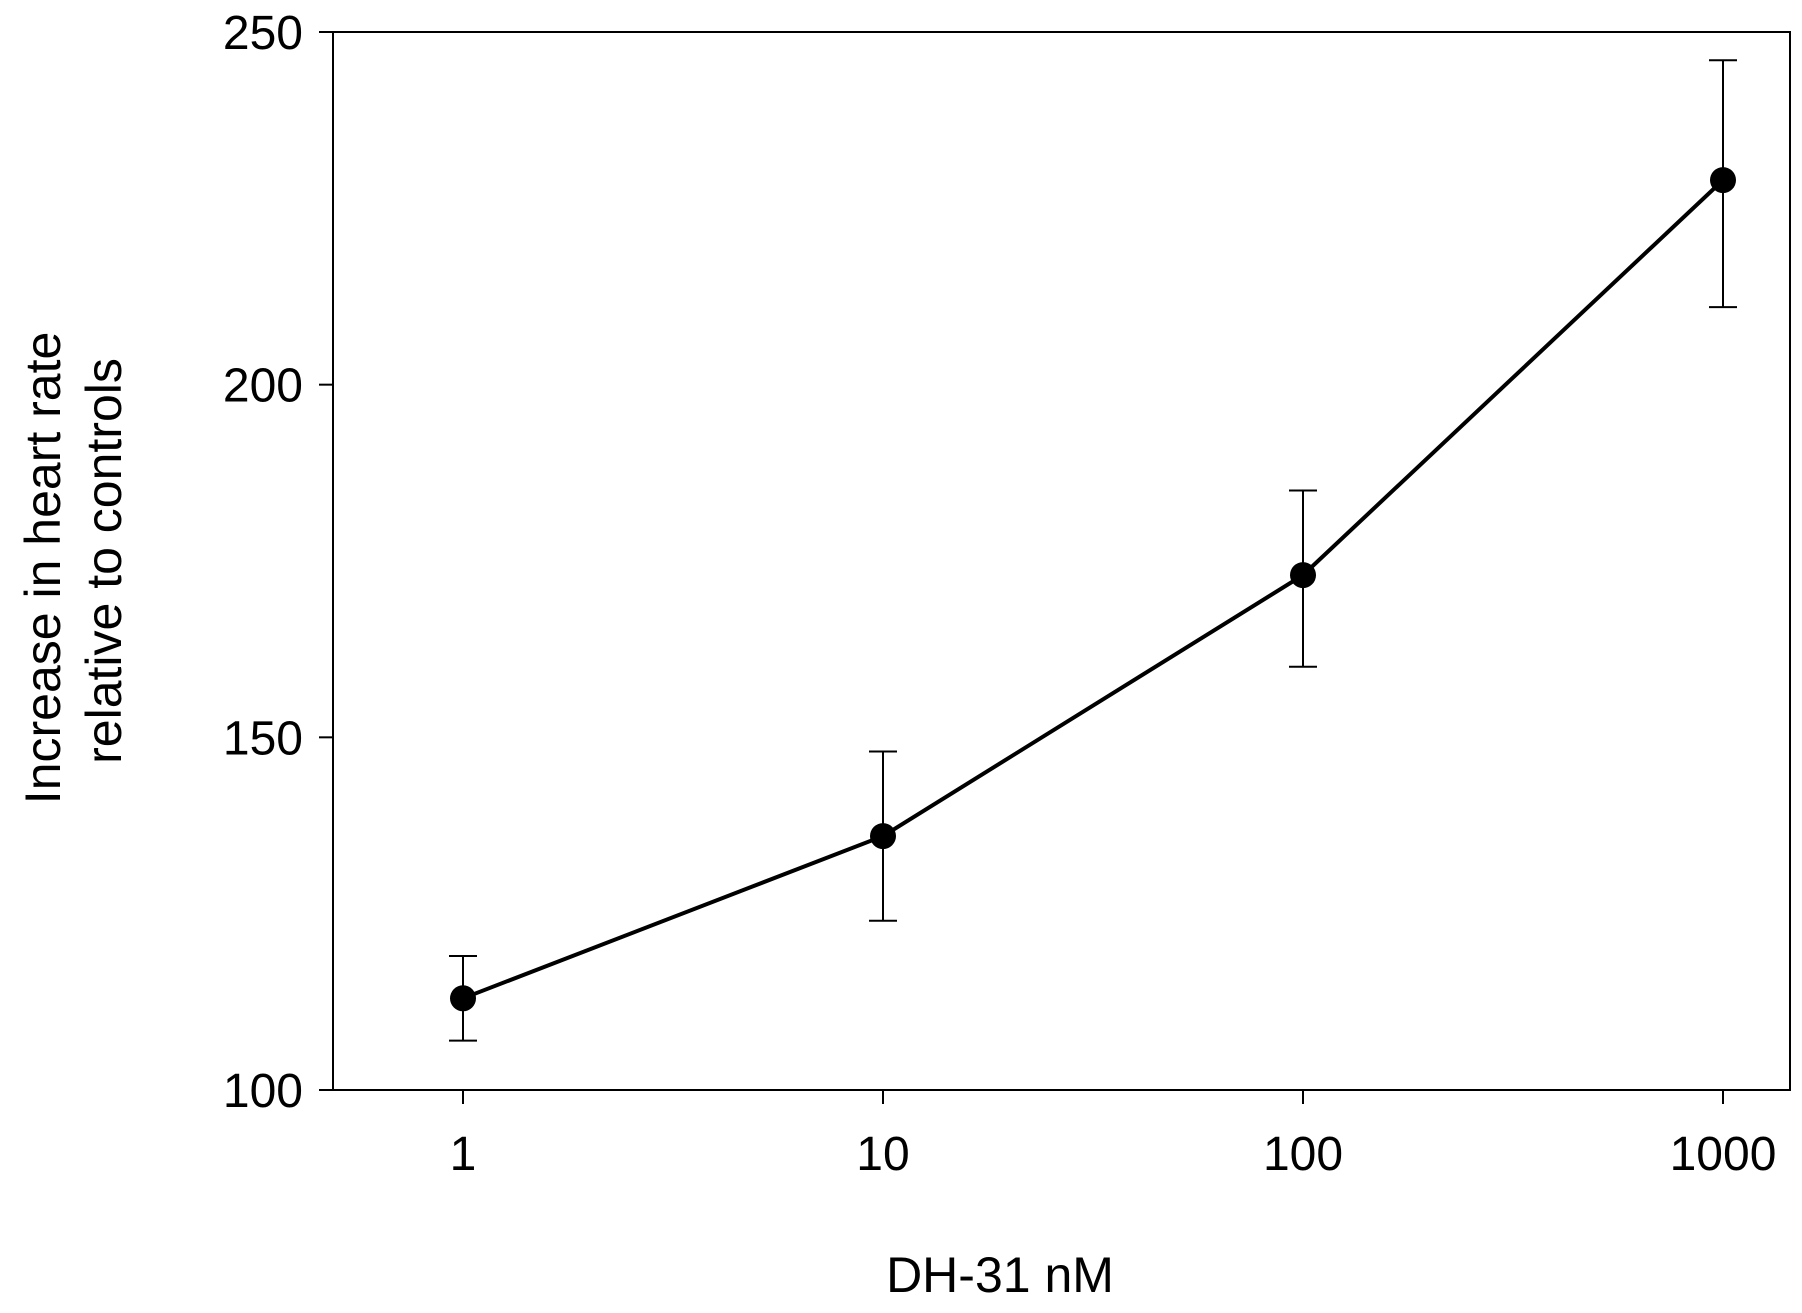 Image resolution: width=1802 pixels, height=1313 pixels. Describe the element at coordinates (1303, 1154) in the screenshot. I see `x-tick-label: 100` at that location.